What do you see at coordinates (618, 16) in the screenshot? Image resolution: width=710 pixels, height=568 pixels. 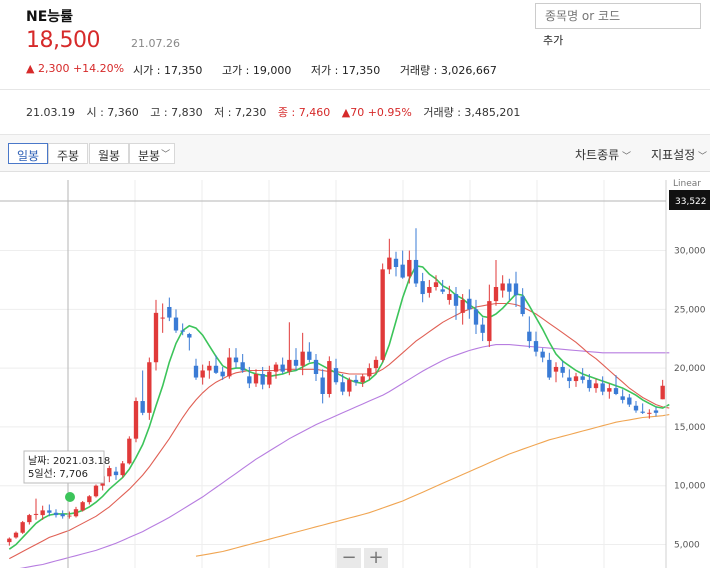 I see `stock-search-input` at bounding box center [618, 16].